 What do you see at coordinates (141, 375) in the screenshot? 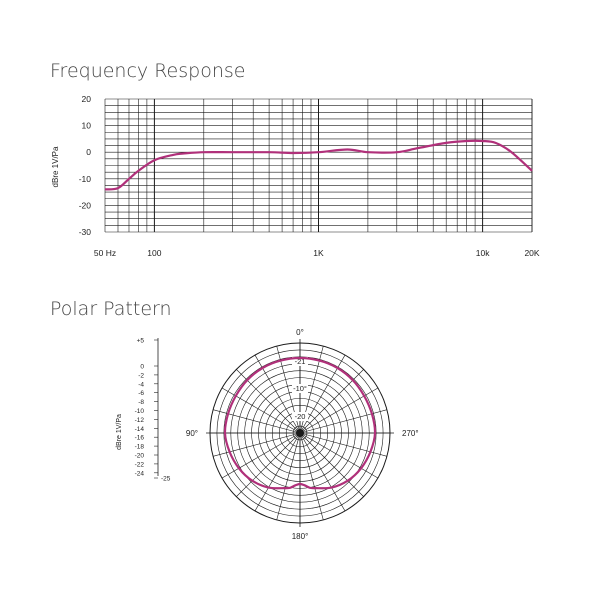
I see `scale-tick-label: -2` at bounding box center [141, 375].